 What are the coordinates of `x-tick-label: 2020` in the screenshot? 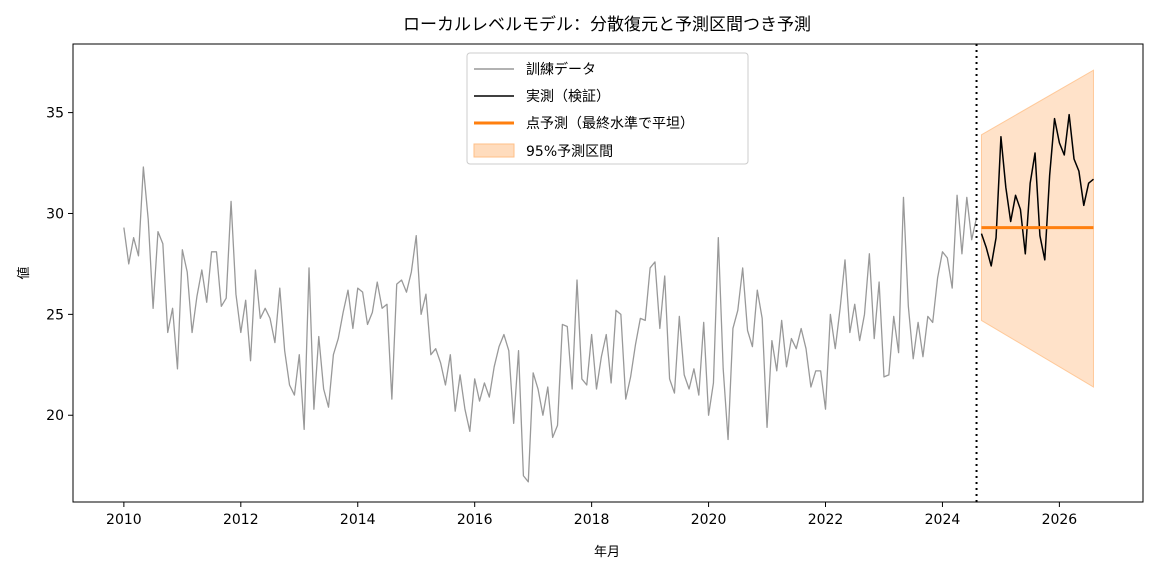 It's located at (709, 520).